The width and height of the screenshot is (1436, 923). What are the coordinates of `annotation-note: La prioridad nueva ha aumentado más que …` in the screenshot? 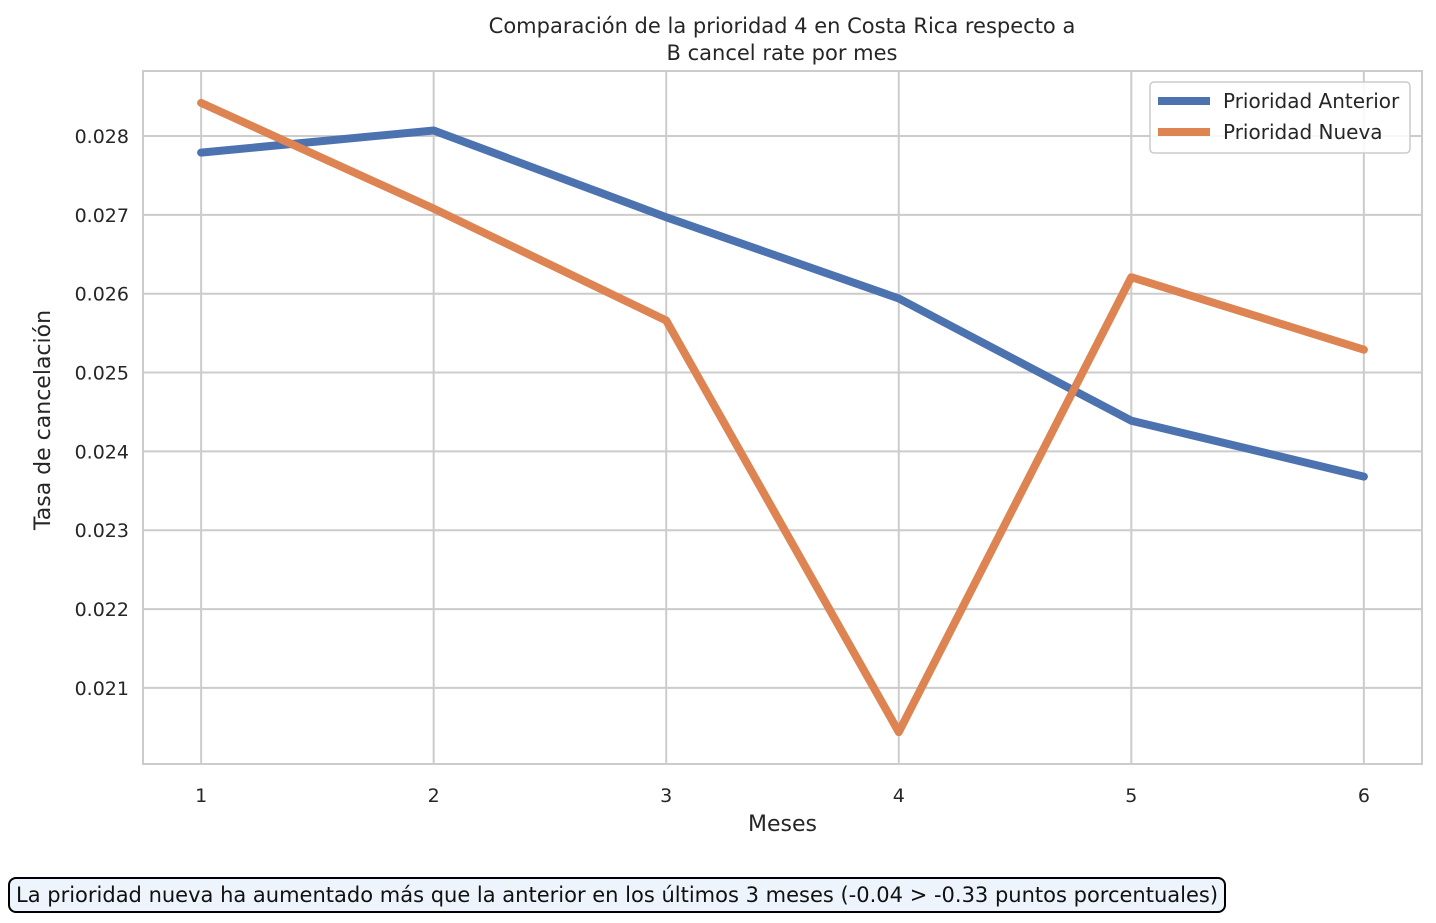 It's located at (617, 895).